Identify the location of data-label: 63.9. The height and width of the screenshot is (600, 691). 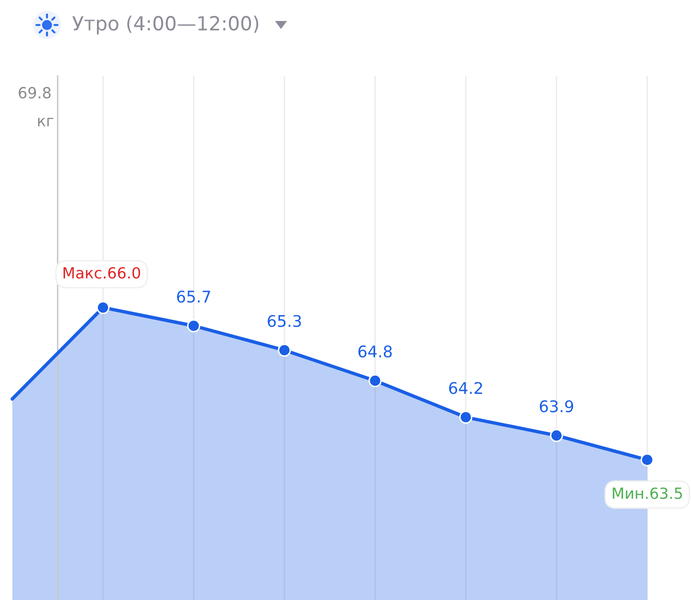
(557, 406).